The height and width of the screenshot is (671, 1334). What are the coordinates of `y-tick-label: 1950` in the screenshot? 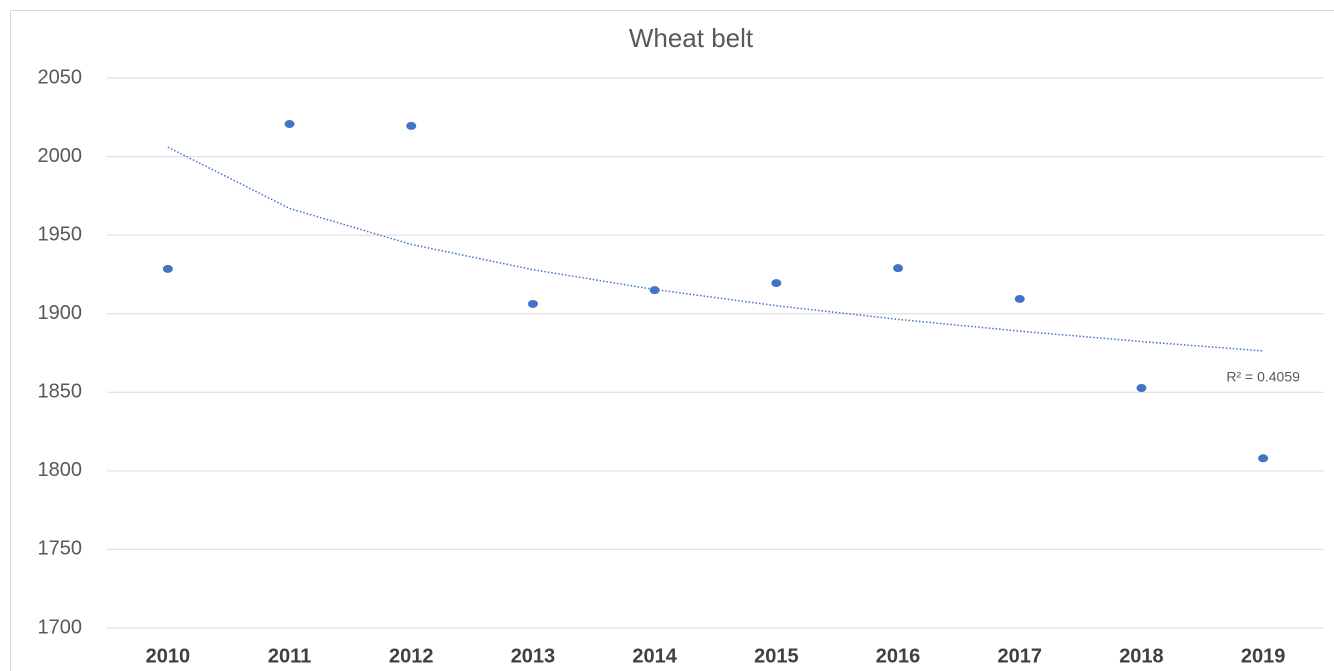 It's located at (60, 234).